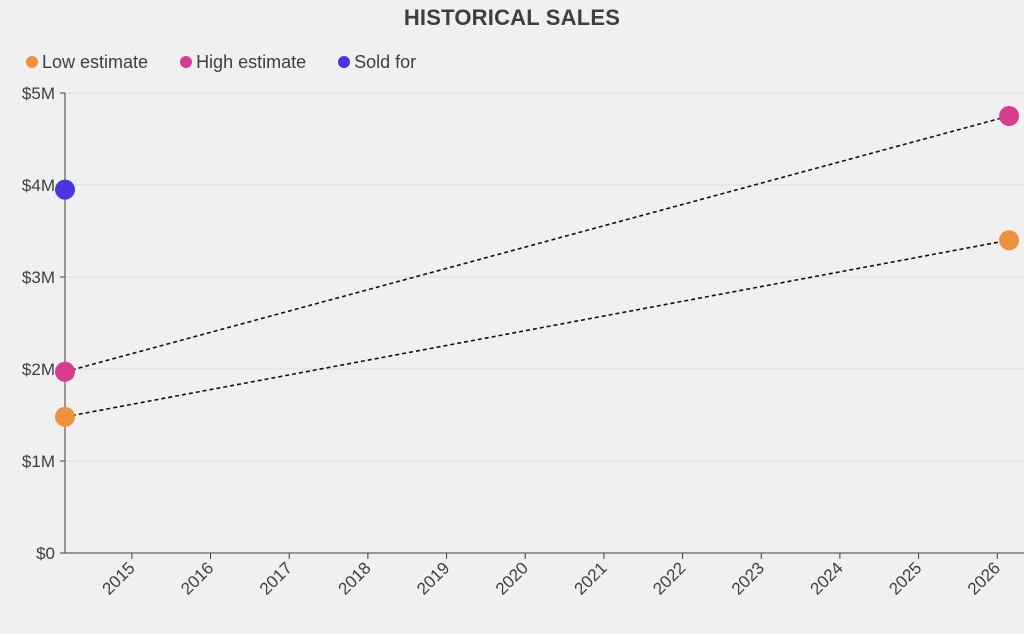  What do you see at coordinates (38, 369) in the screenshot?
I see `y-tick-label: $2M` at bounding box center [38, 369].